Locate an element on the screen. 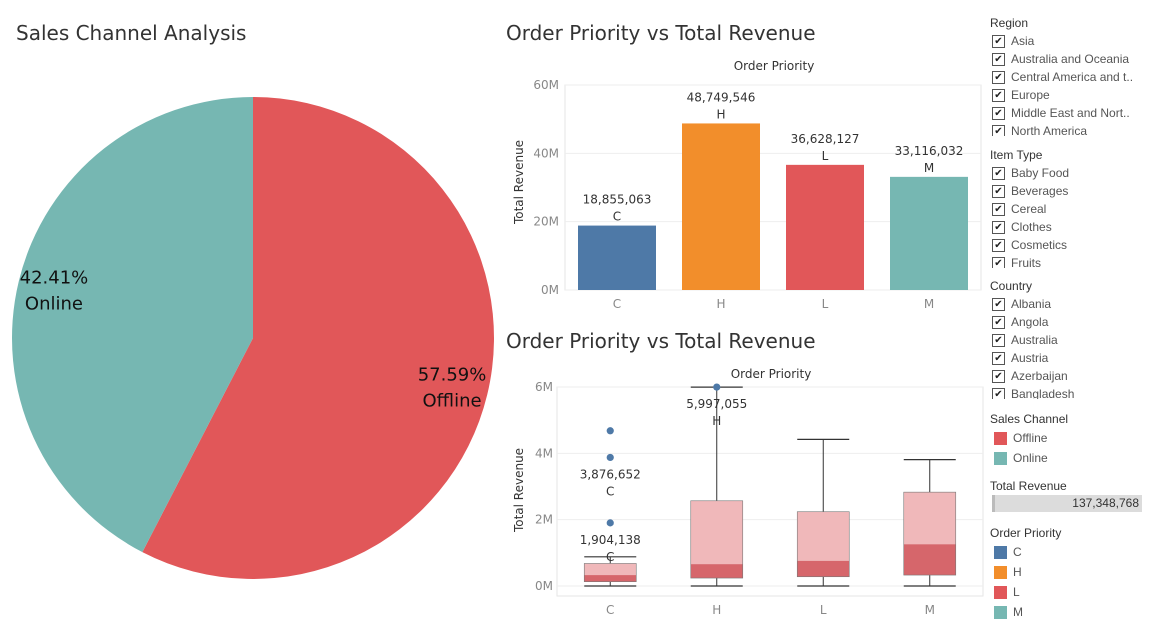 The image size is (1154, 631). legend-item: Offline is located at coordinates (1070, 438).